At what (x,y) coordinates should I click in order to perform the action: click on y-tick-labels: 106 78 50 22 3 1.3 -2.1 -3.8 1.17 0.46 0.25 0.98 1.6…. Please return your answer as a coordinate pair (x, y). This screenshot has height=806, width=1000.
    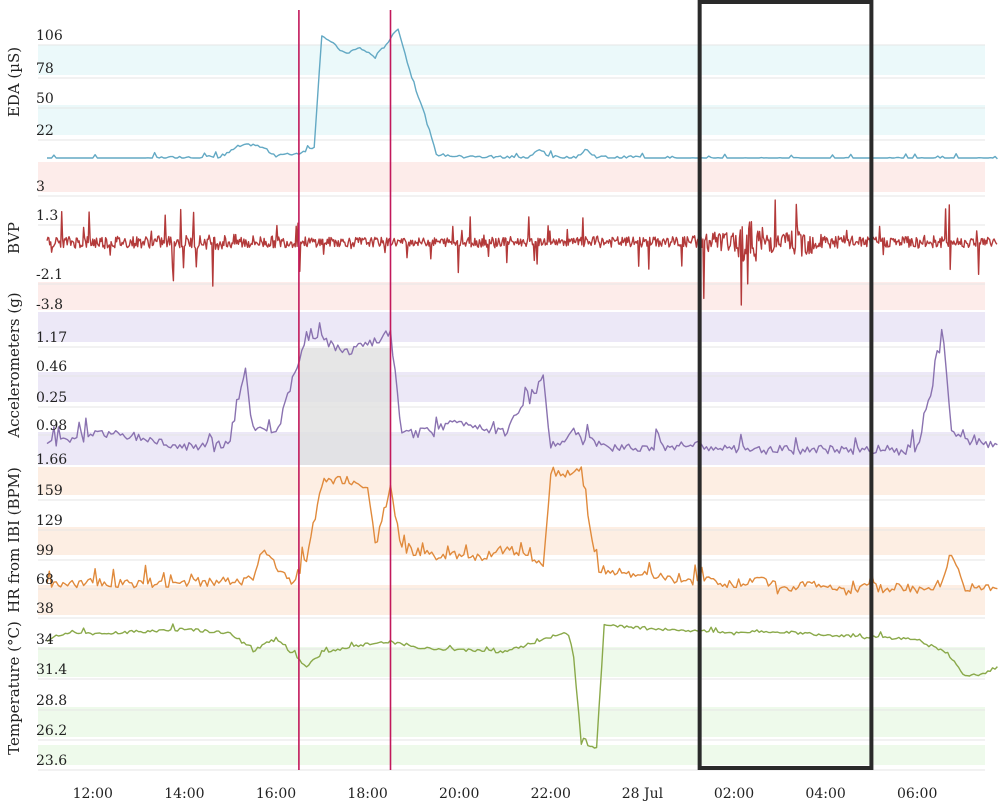
    Looking at the image, I should click on (51, 398).